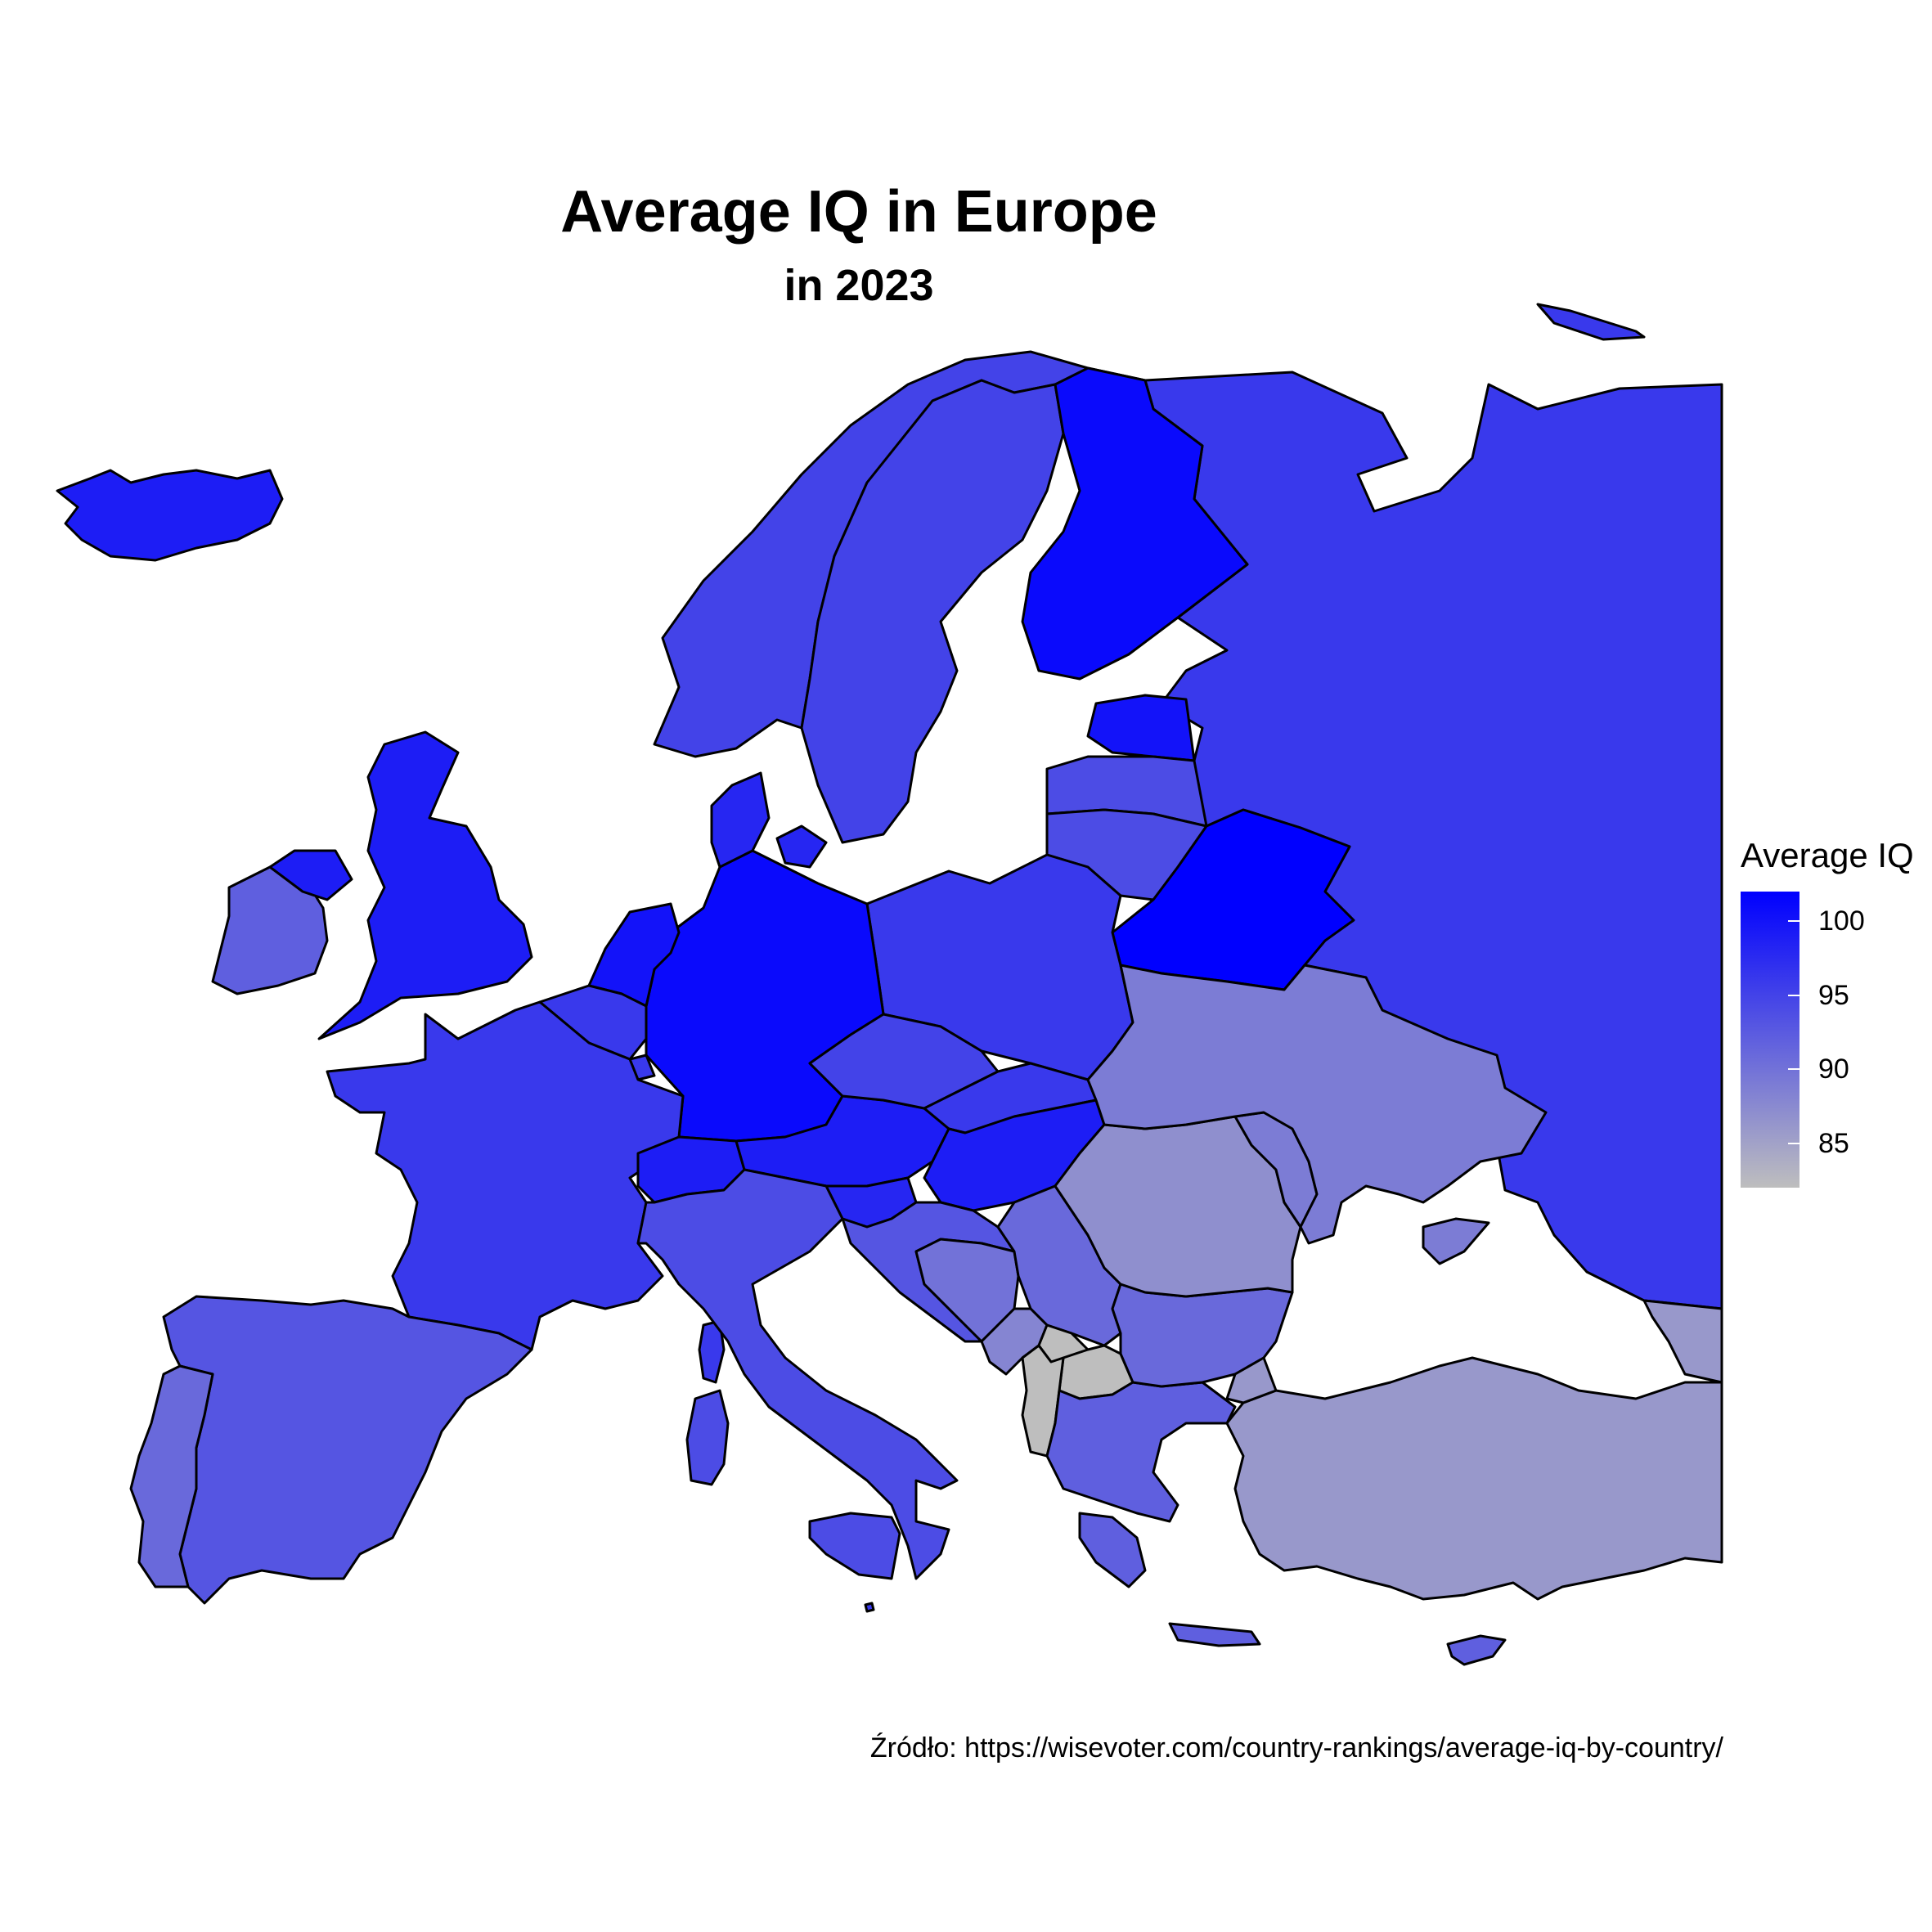  What do you see at coordinates (708, 1438) in the screenshot?
I see `country-italy-sardinia` at bounding box center [708, 1438].